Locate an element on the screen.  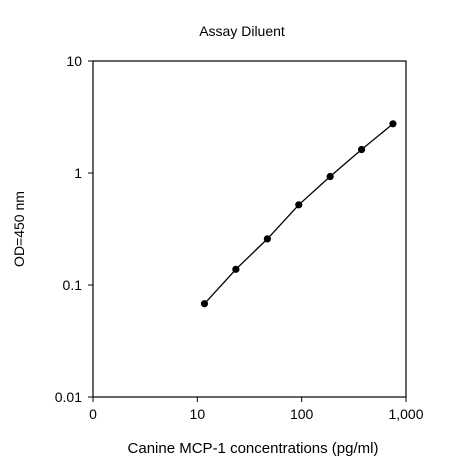
y-tick-label: 0.01 is located at coordinates (68, 397).